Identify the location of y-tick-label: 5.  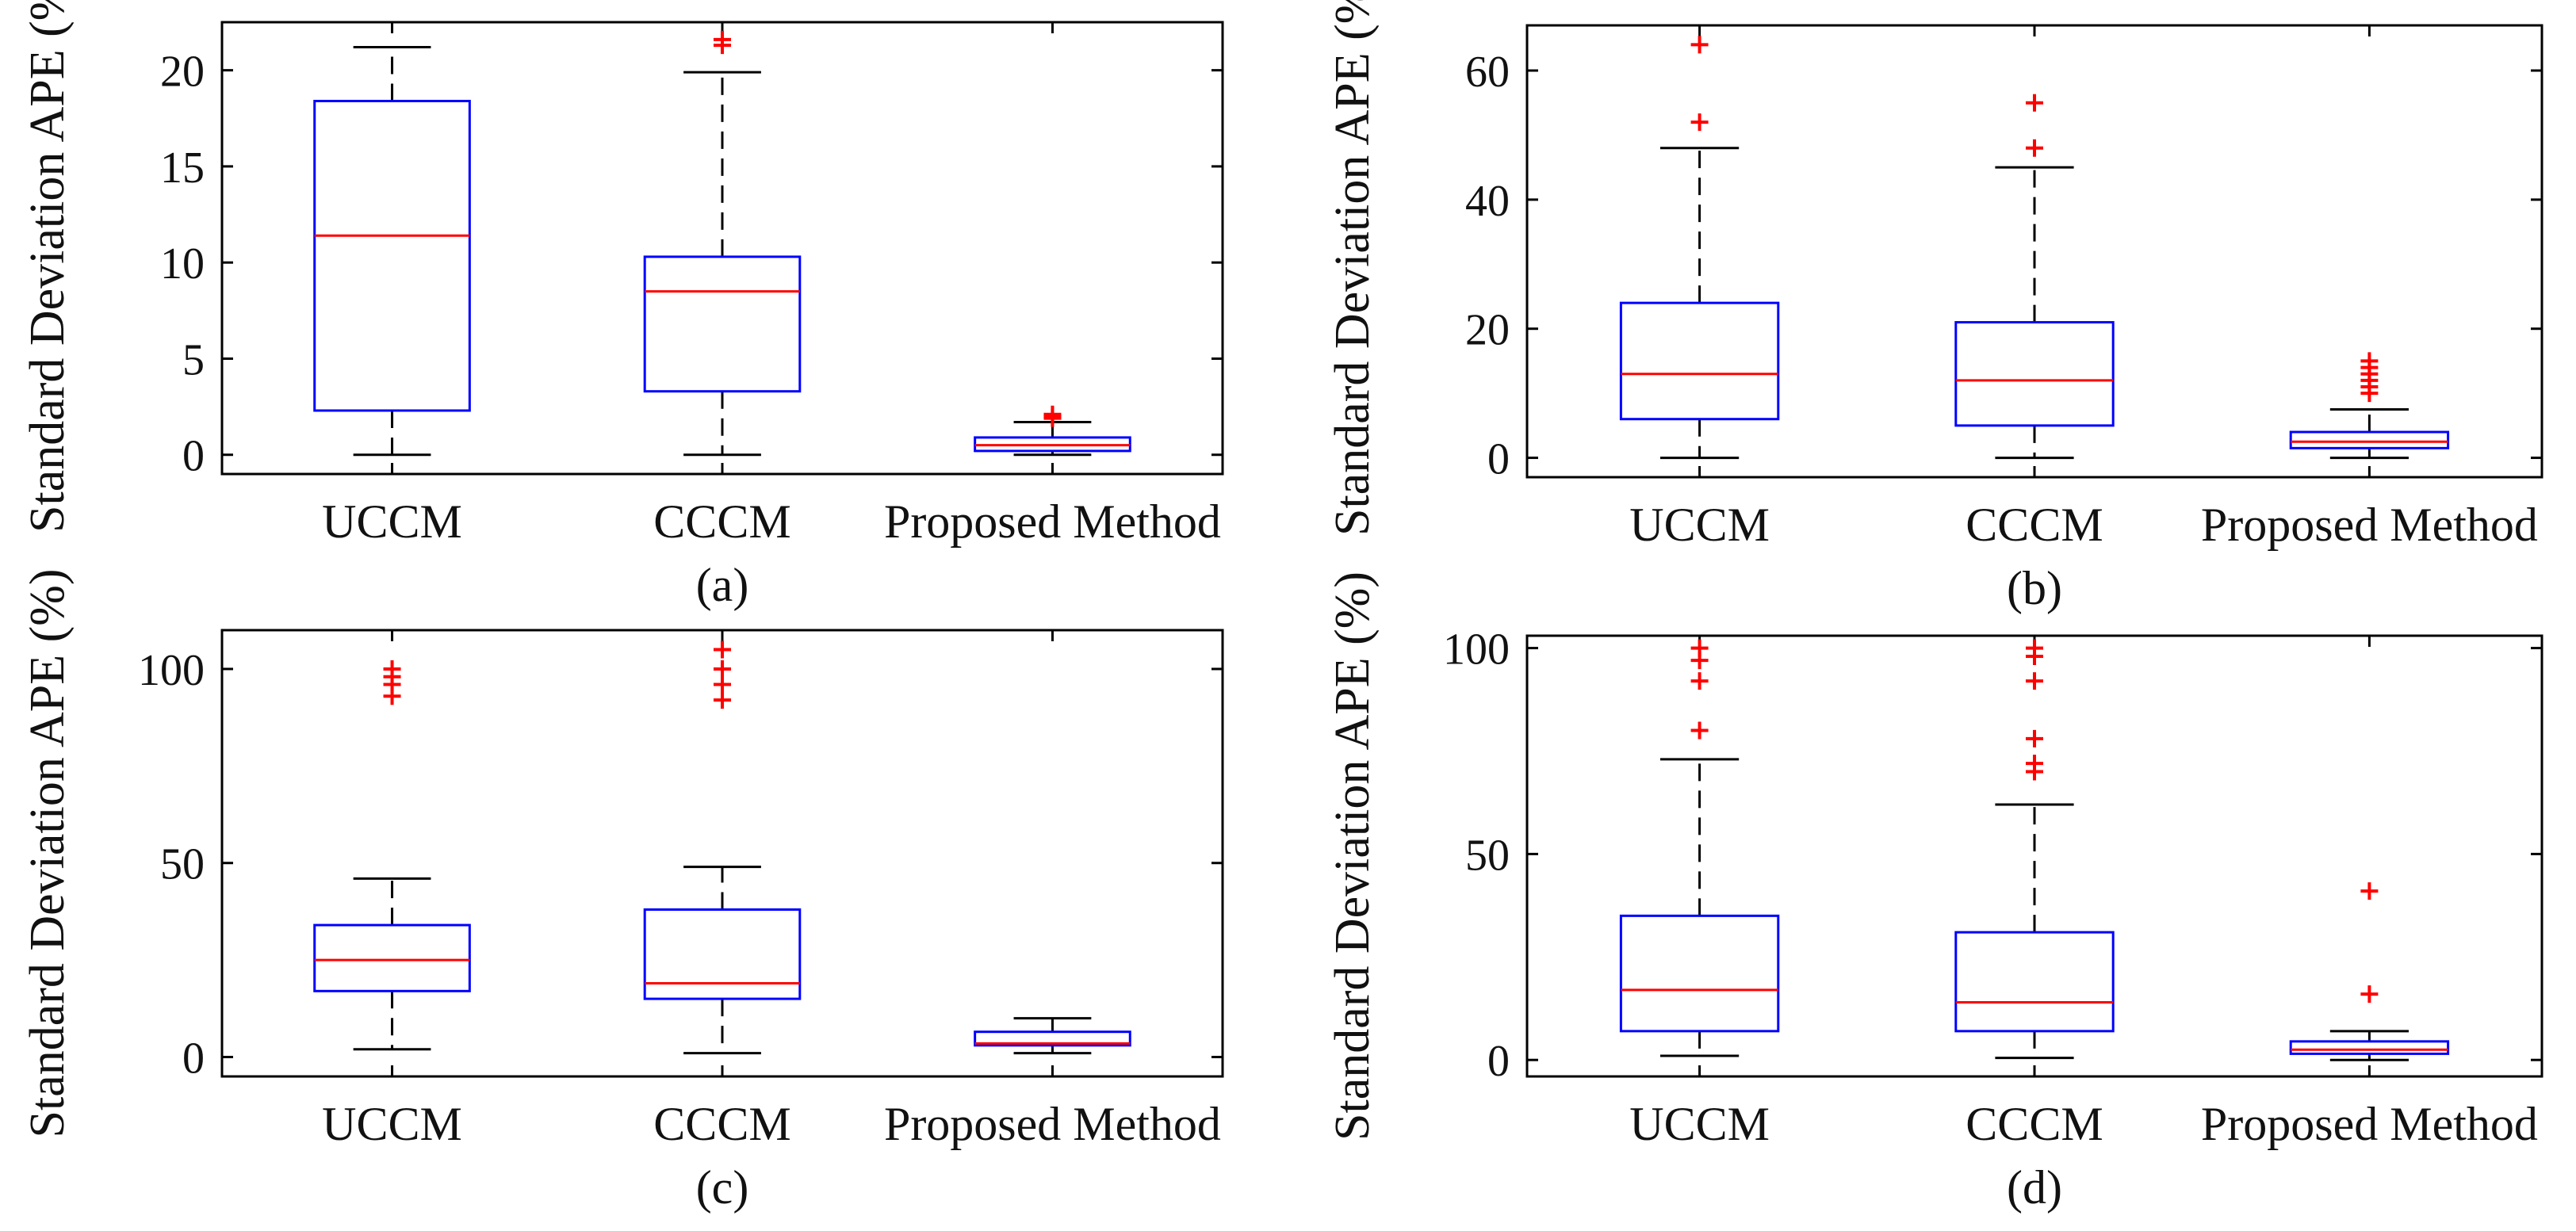
(193, 359).